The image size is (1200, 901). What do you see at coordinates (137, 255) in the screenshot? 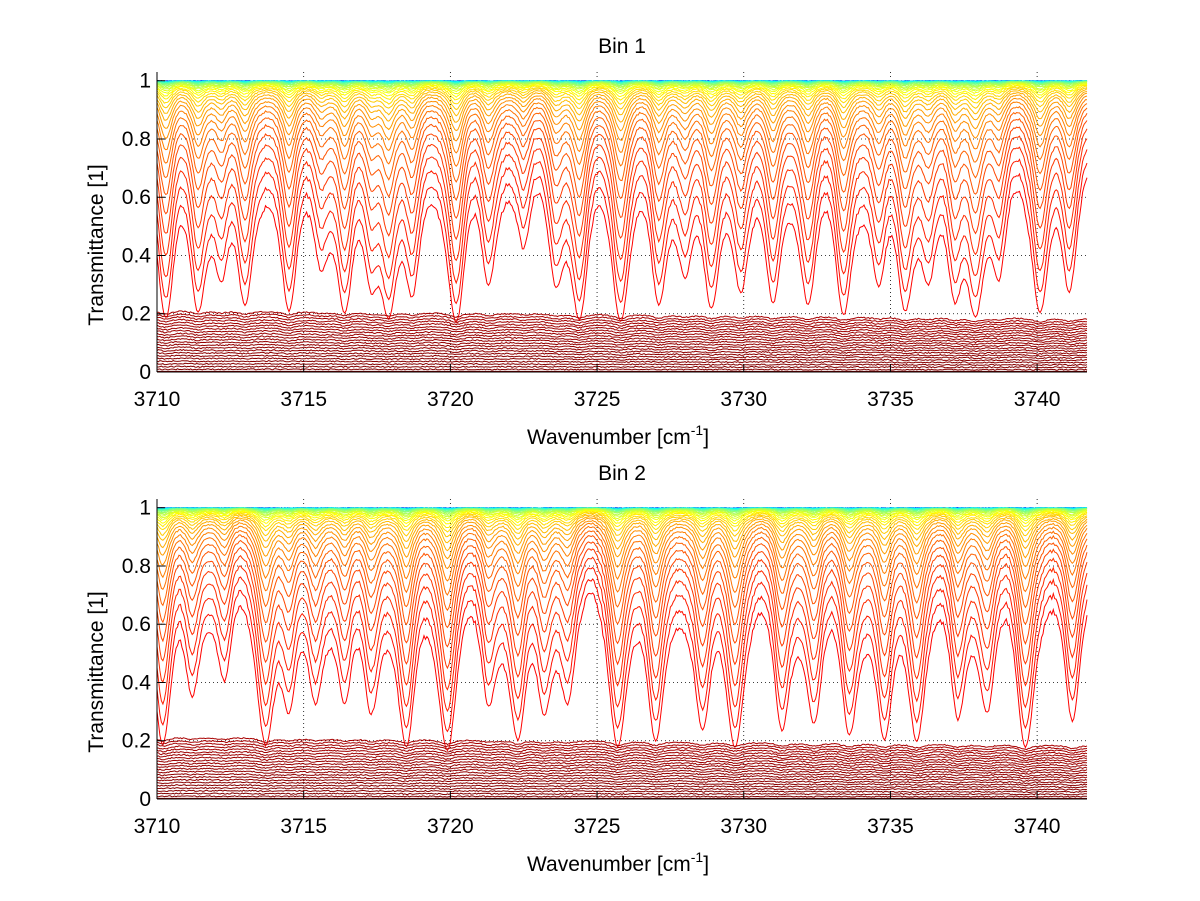
I see `y-tick-label: 0.4` at bounding box center [137, 255].